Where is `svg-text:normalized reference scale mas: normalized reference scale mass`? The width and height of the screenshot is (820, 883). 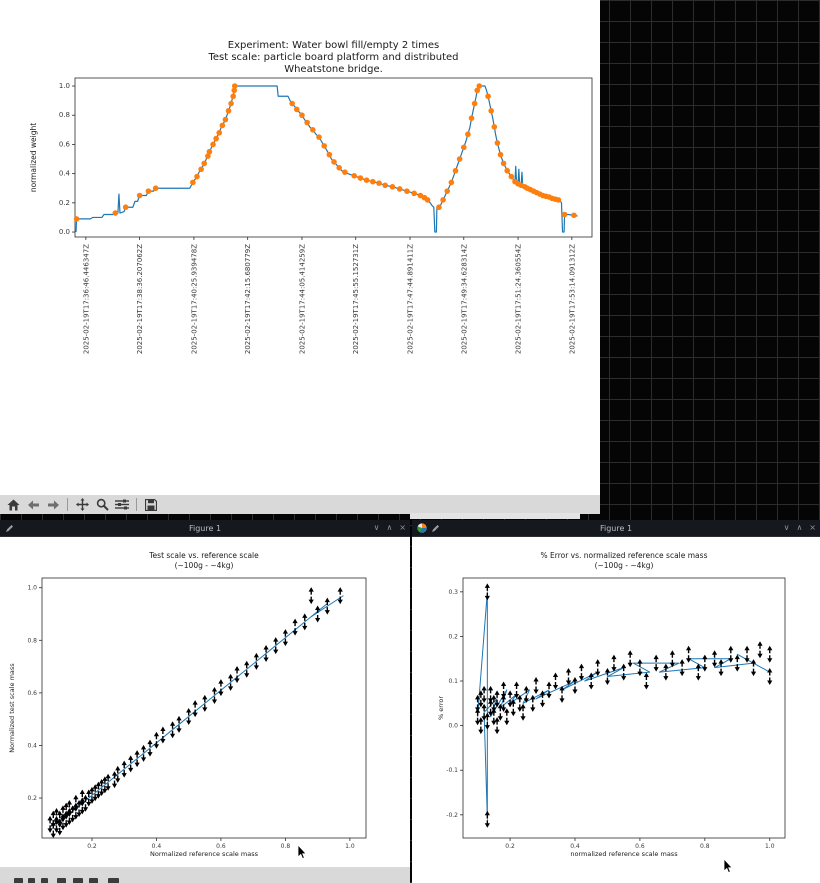
svg-text:normalized reference scale mas: normalized reference scale mass is located at coordinates (624, 854).